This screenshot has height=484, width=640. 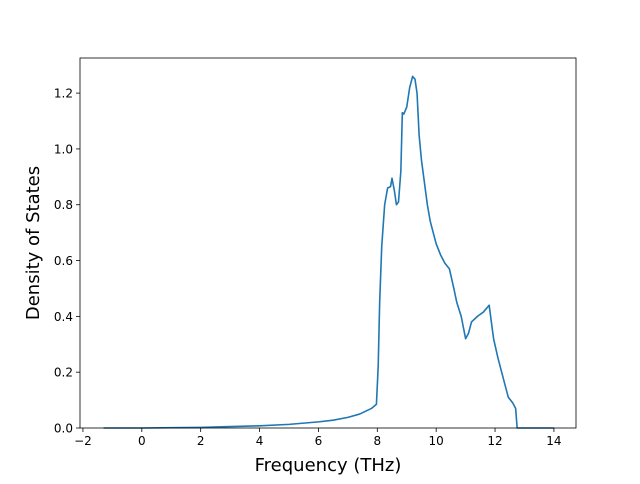 I want to click on y-tick-label: 0.0, so click(x=63, y=429).